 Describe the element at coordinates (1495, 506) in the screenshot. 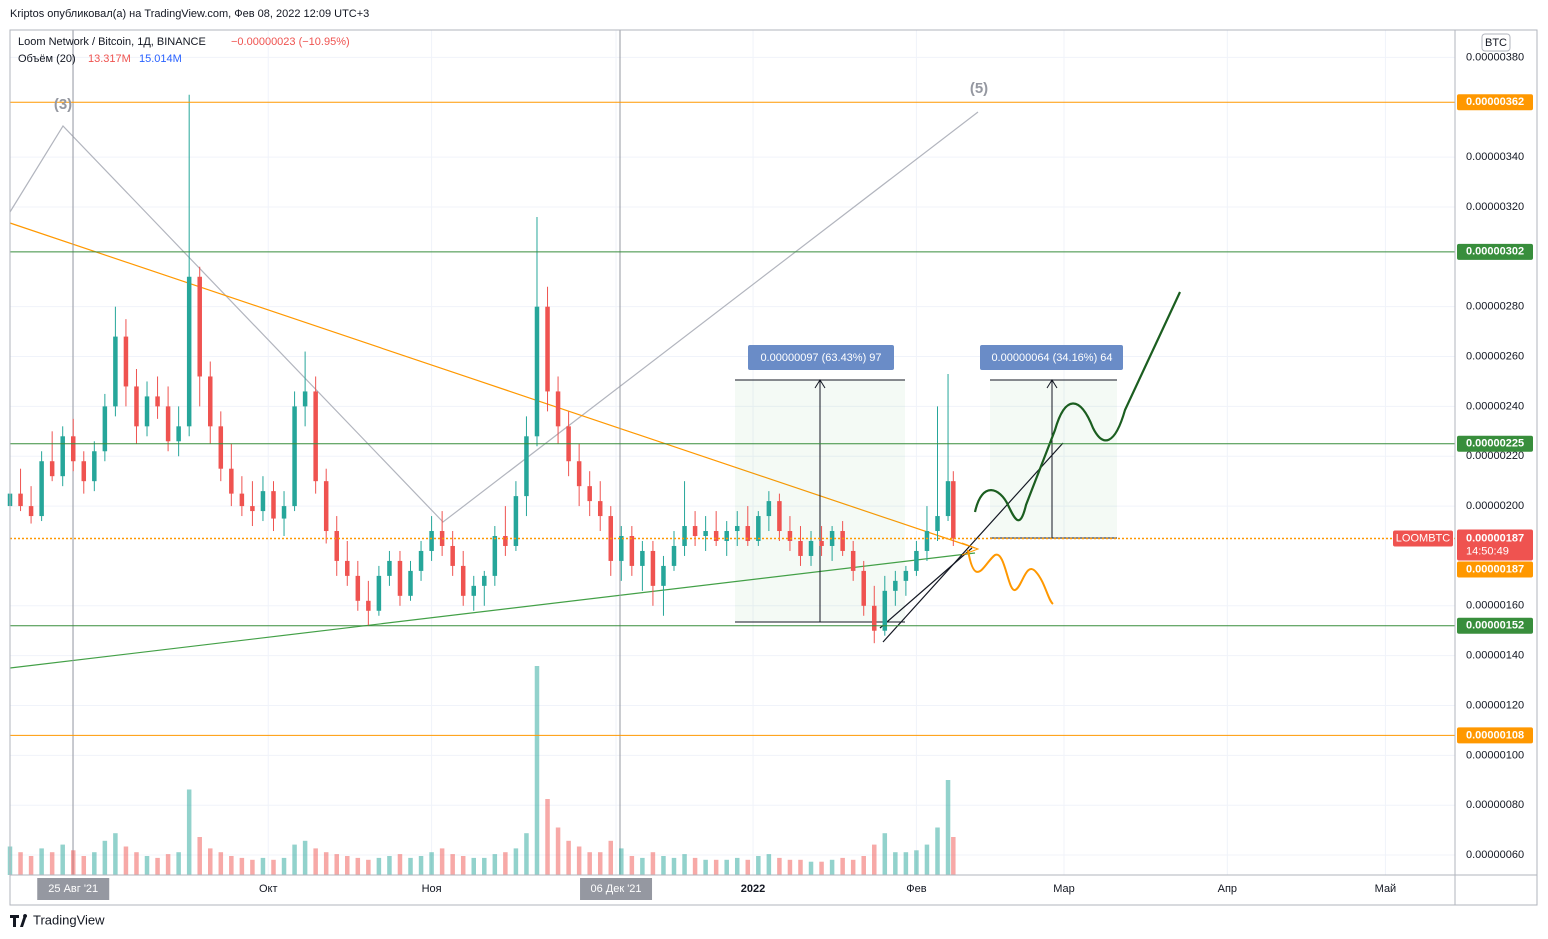

I see `y-tick-label: 0.00000200` at that location.